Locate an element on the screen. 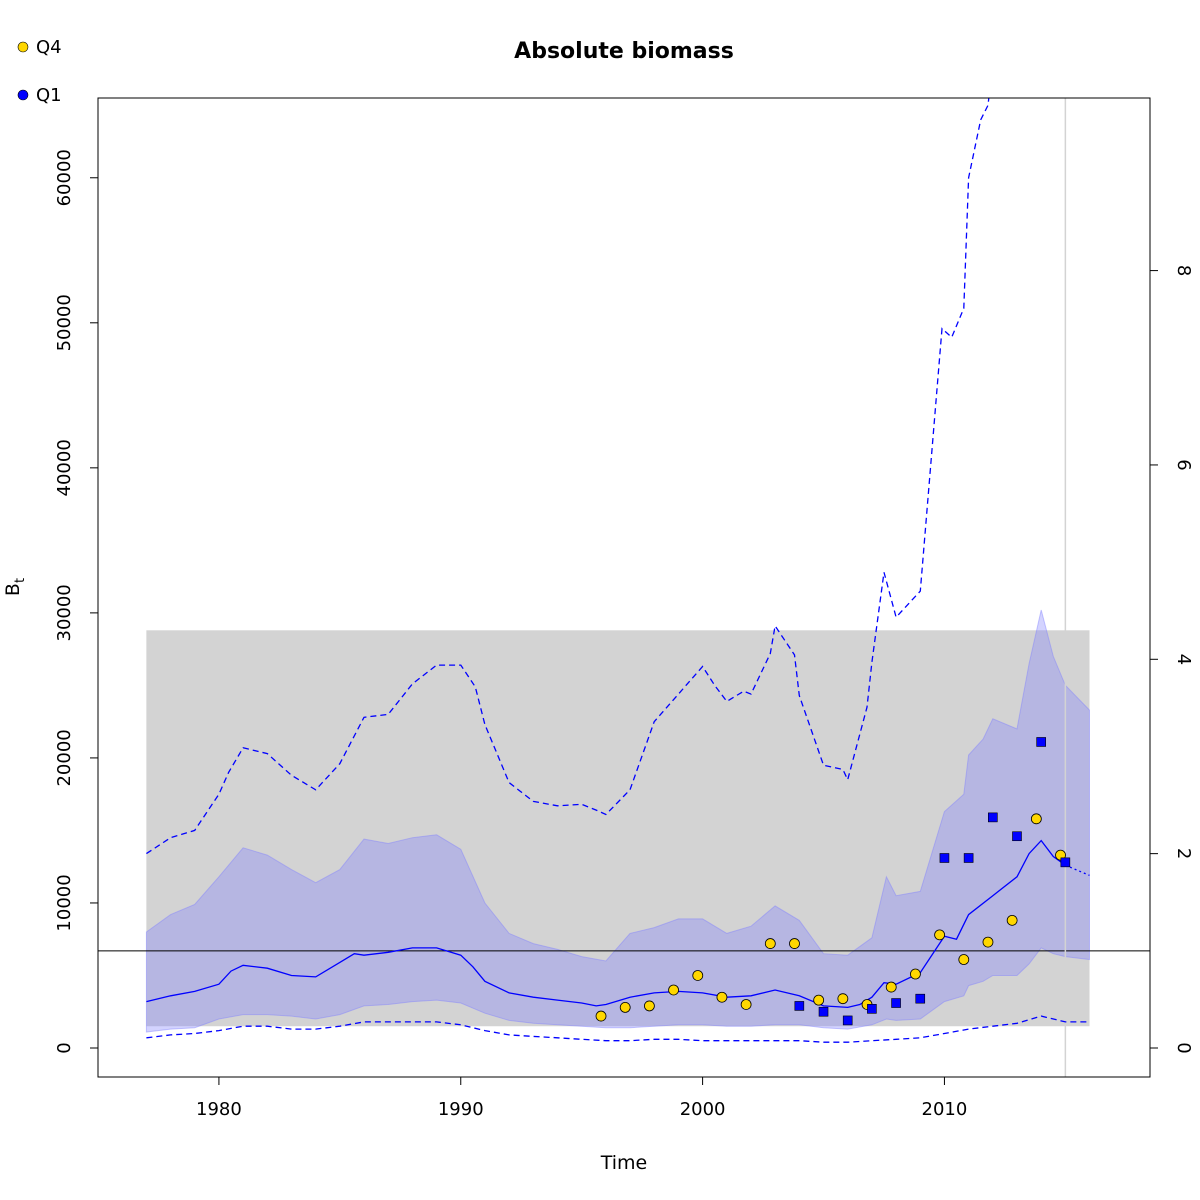 This screenshot has width=1200, height=1200. y-tick-label: 40000 is located at coordinates (64, 467).